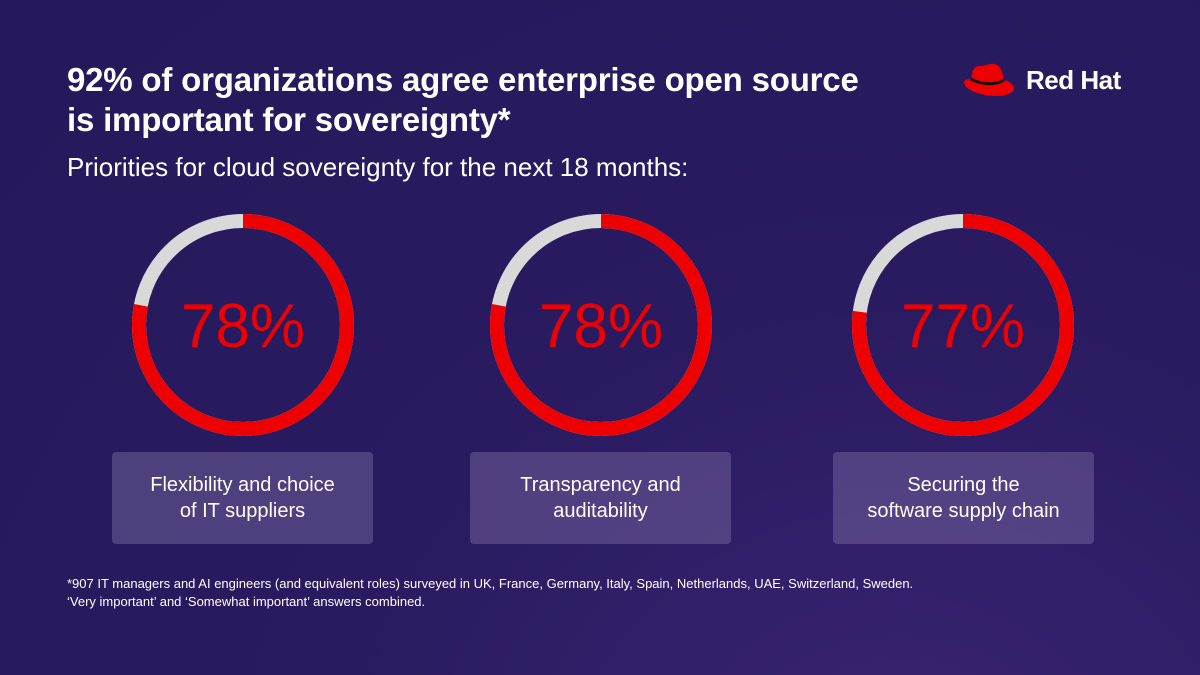 The image size is (1200, 675). I want to click on brand-name: Red Hat, so click(1073, 79).